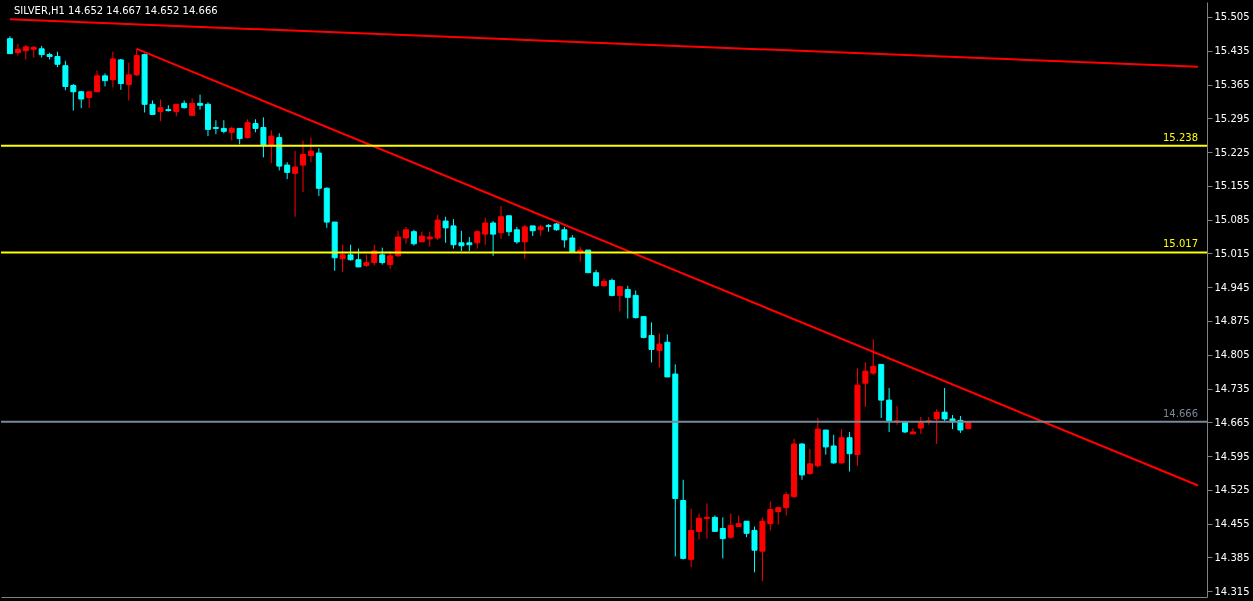 This screenshot has height=601, width=1253. Describe the element at coordinates (1232, 287) in the screenshot. I see `y-tick-label: 14.945` at that location.